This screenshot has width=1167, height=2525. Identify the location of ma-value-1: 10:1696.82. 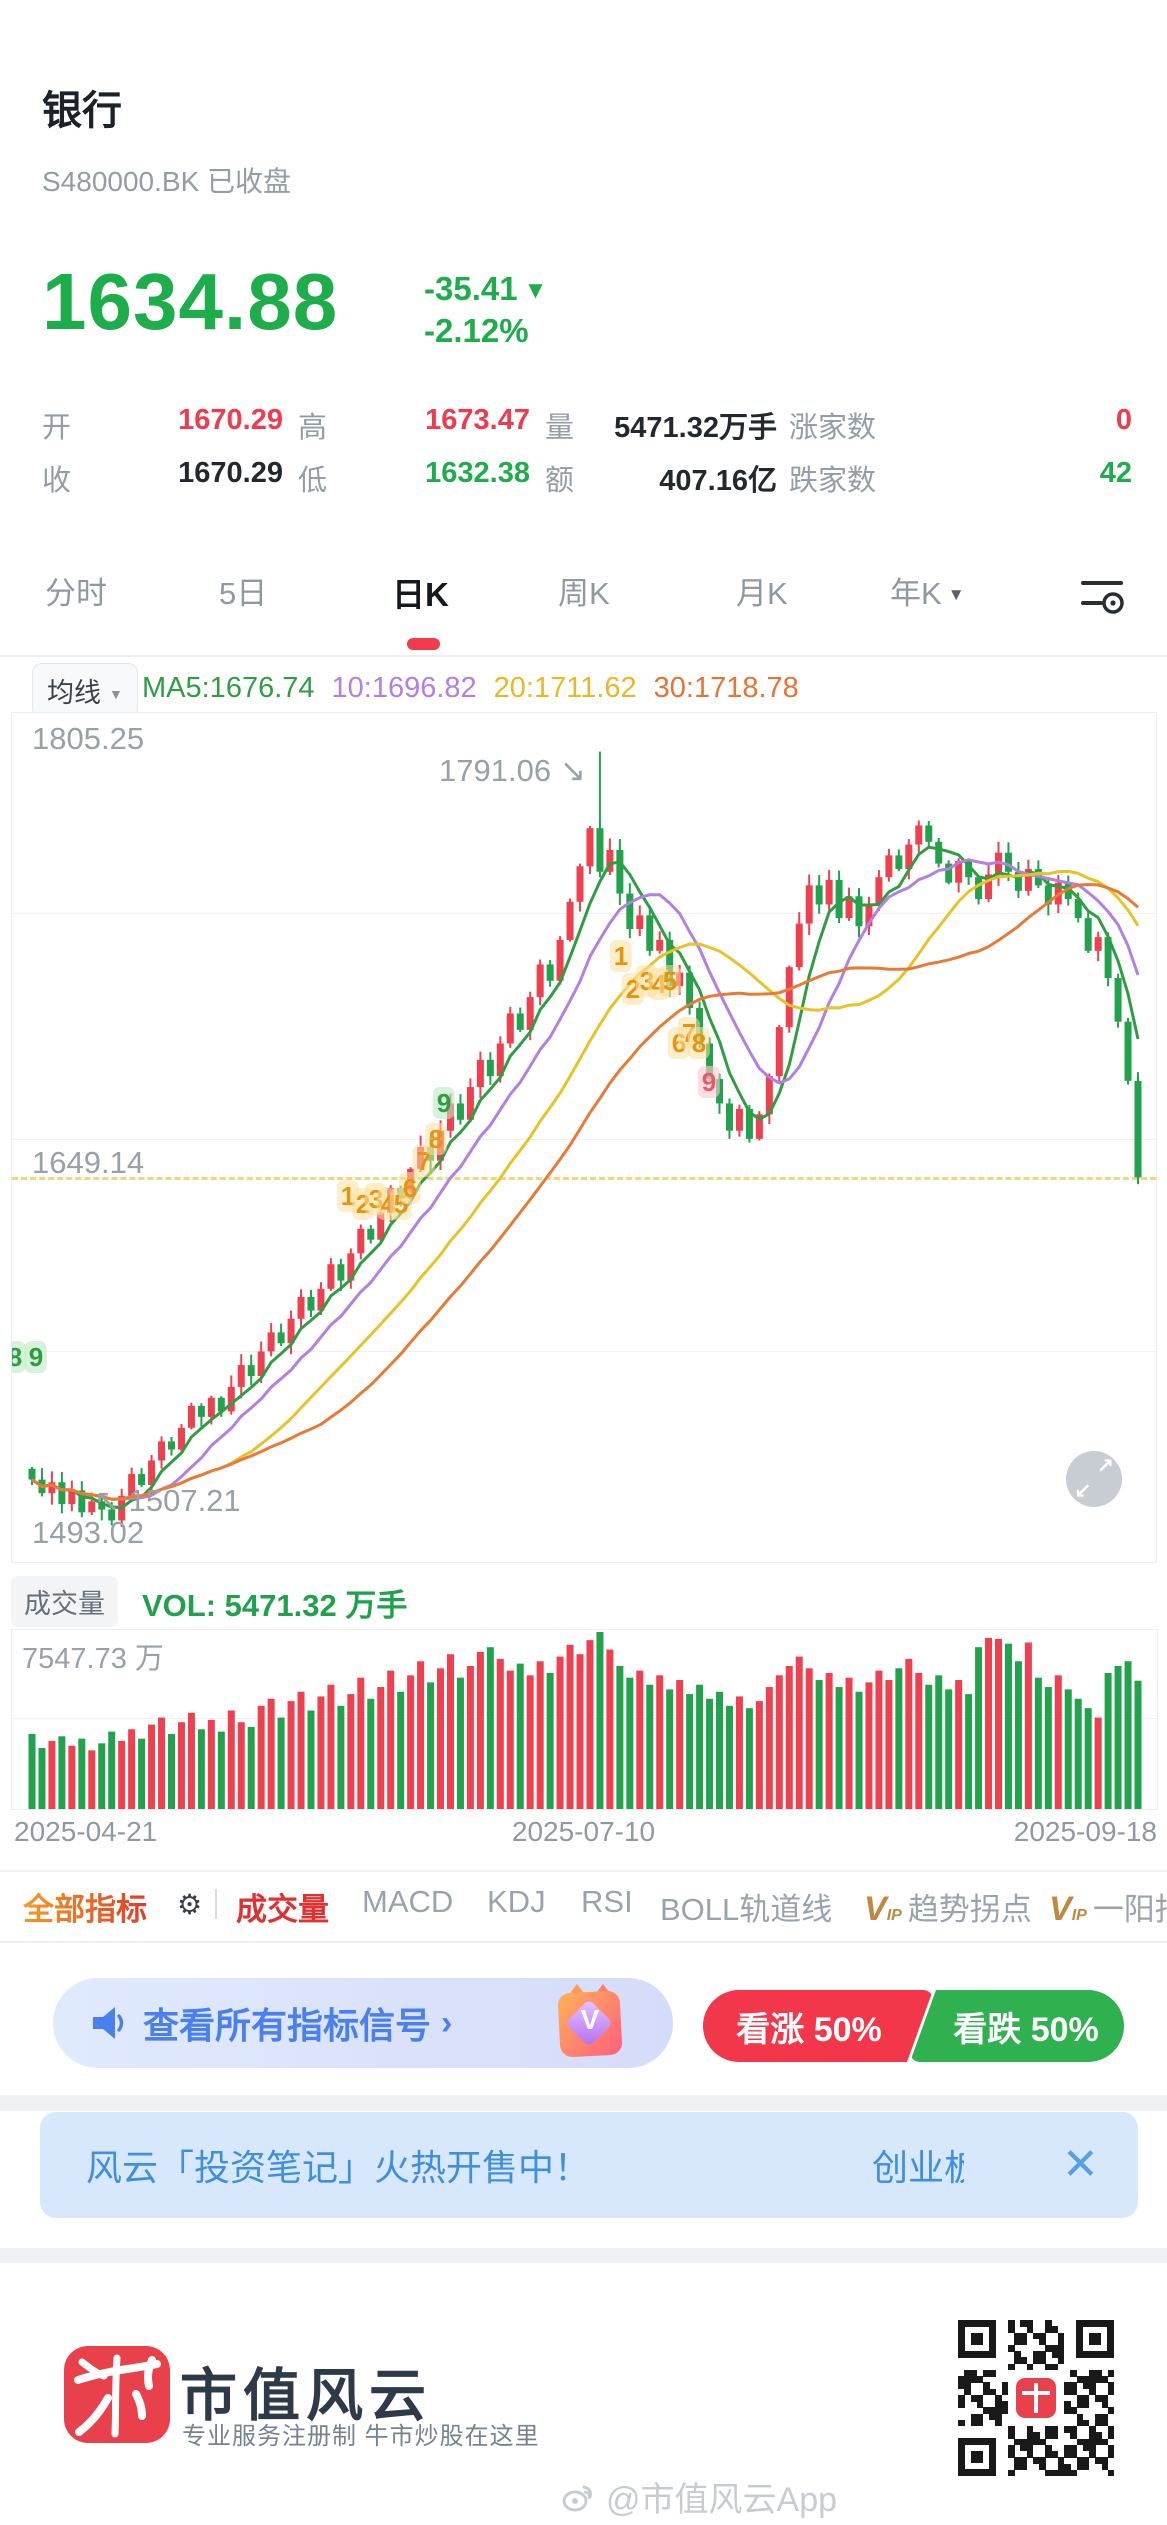
(404, 688).